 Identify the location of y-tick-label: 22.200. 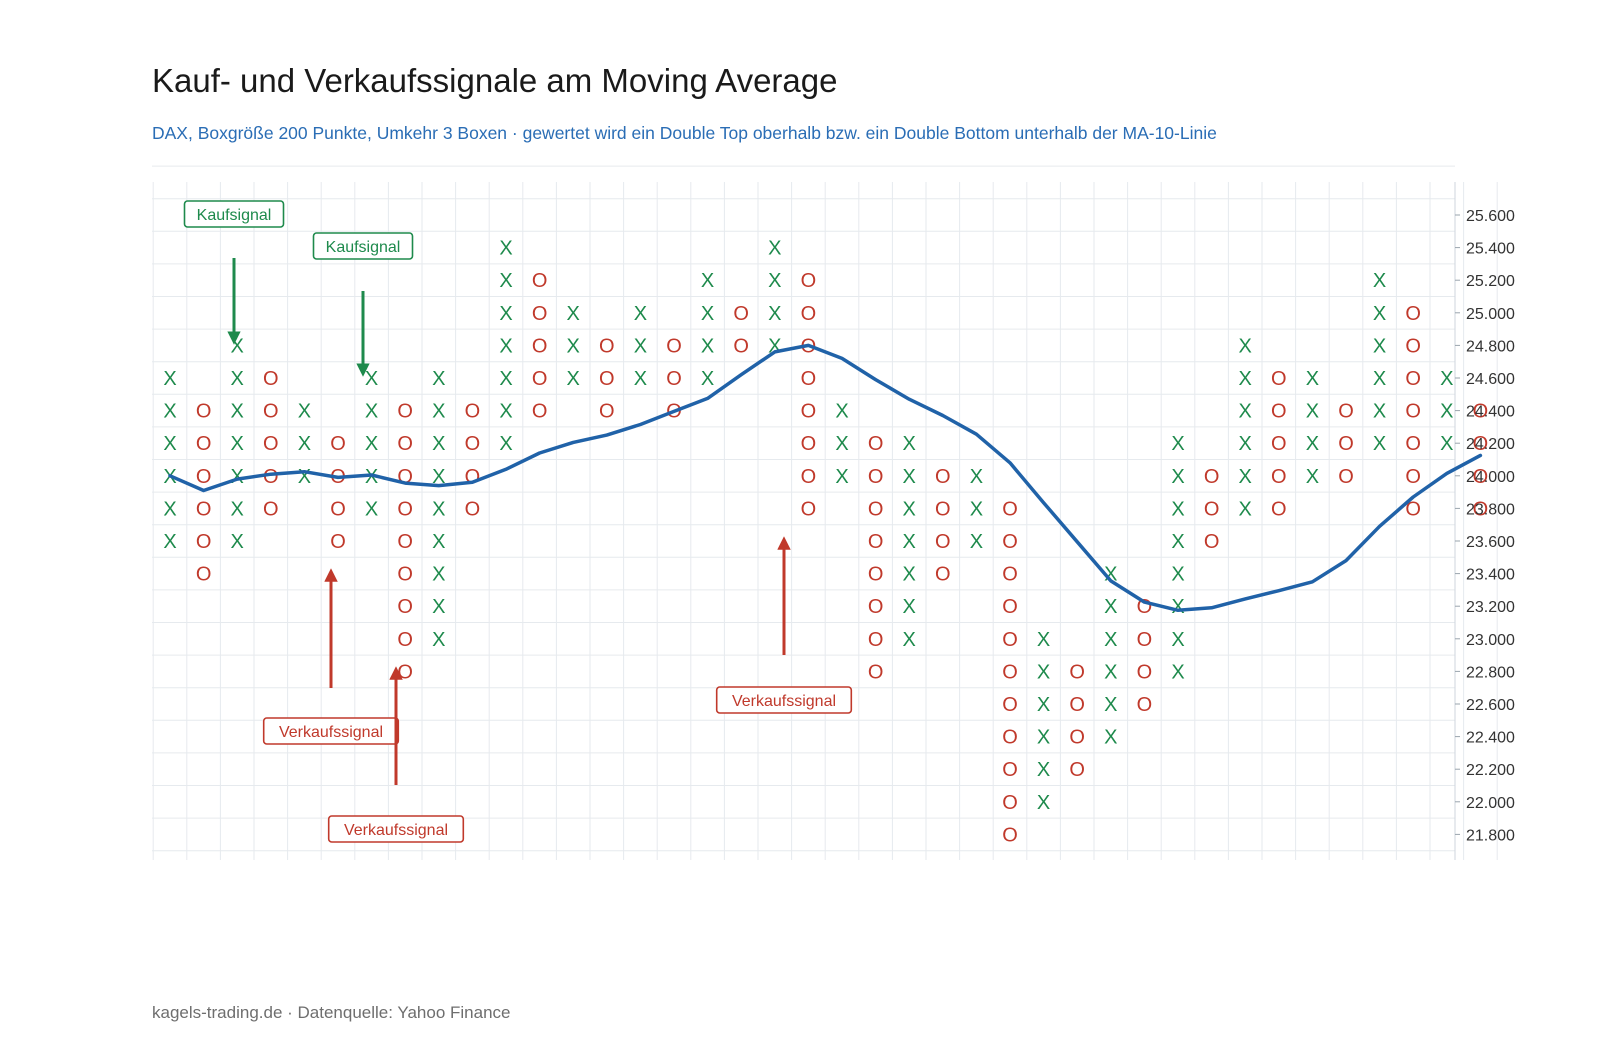
(1490, 770).